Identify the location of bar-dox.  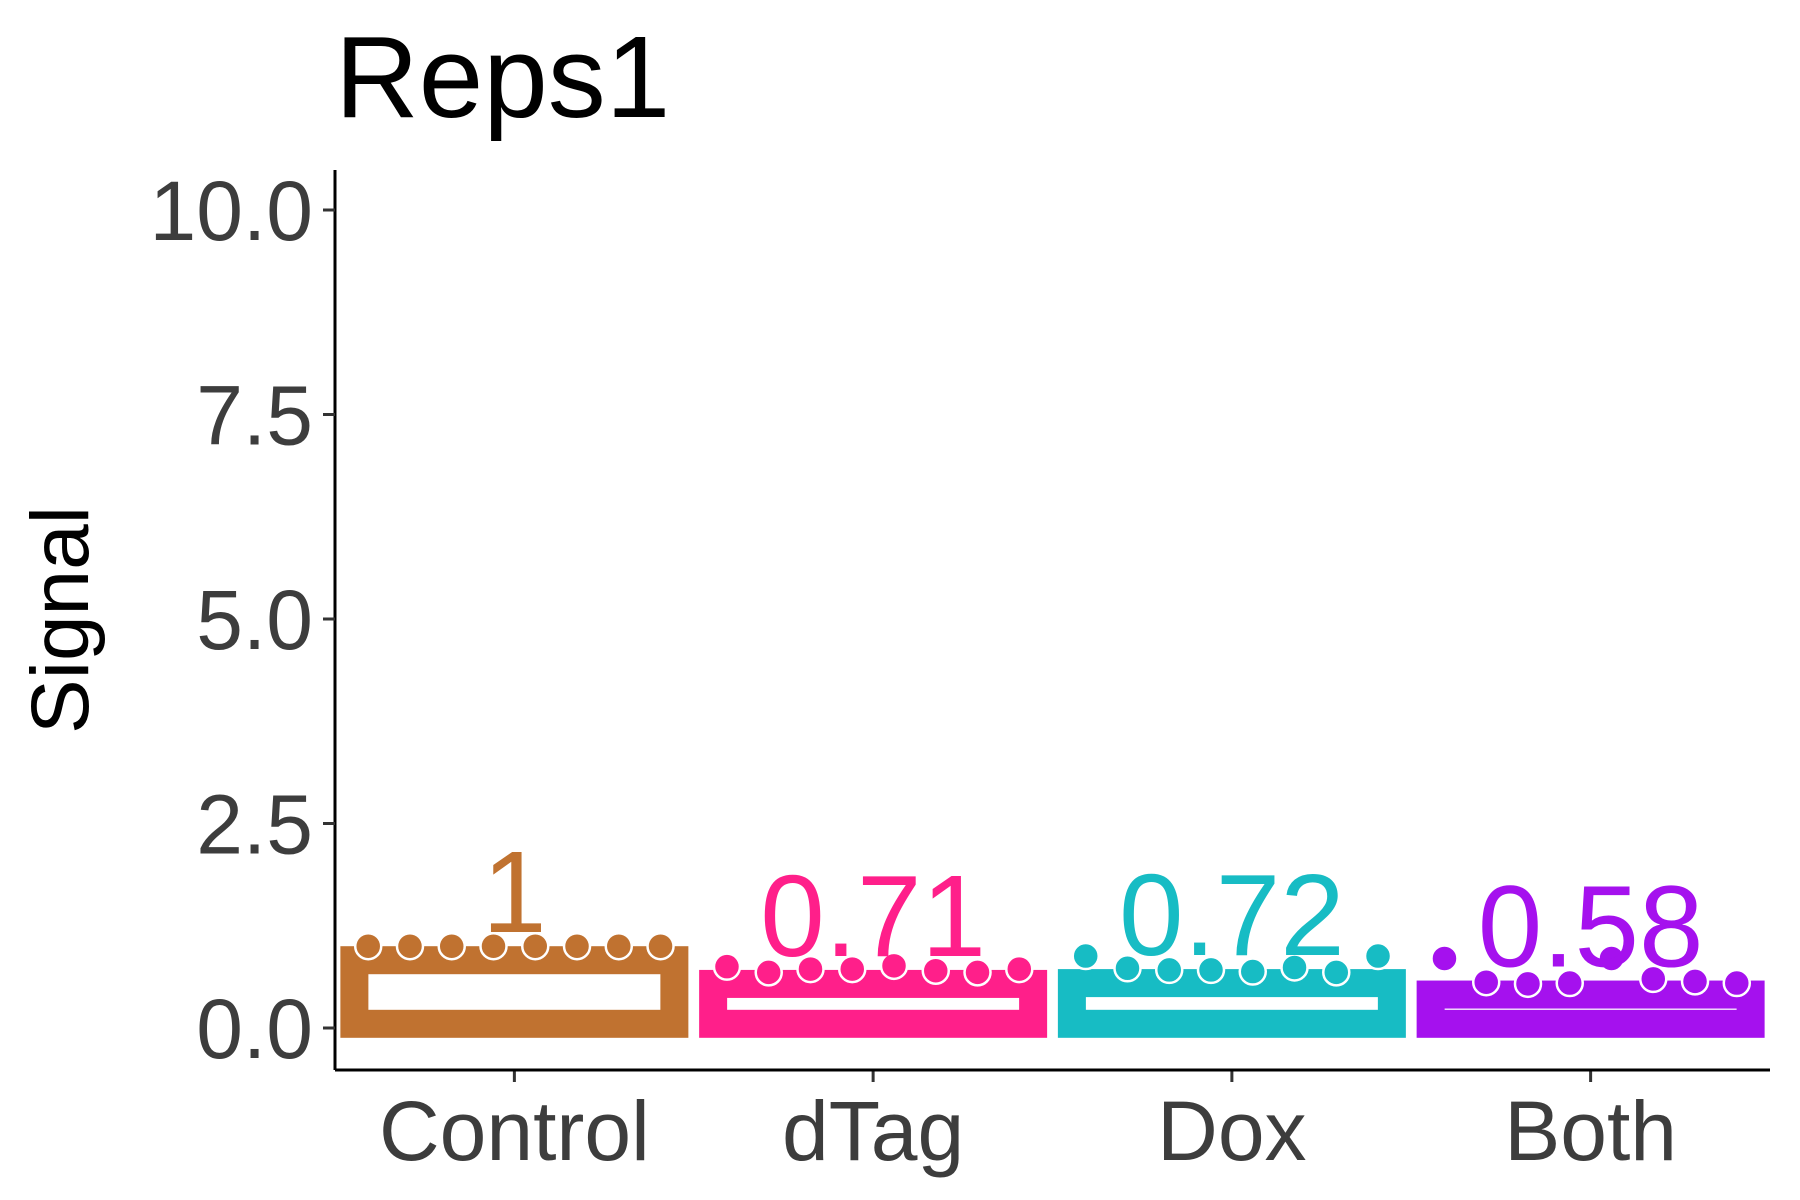
(1231, 1003).